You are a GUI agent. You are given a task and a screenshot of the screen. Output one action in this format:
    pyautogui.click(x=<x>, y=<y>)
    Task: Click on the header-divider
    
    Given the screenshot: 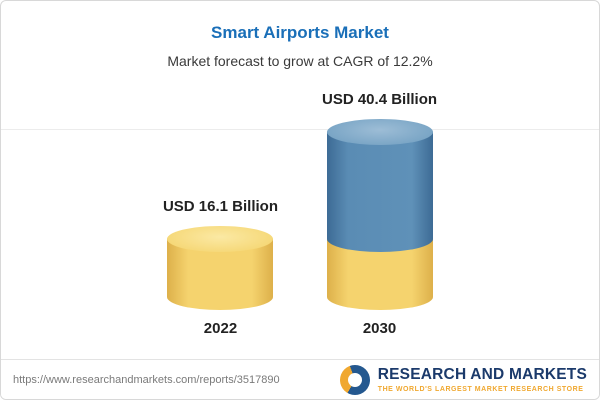 What is the action you would take?
    pyautogui.click(x=300, y=129)
    